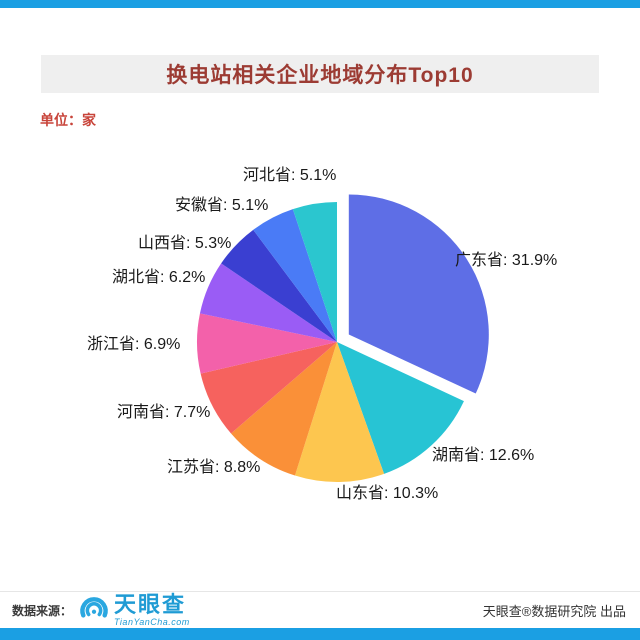 This screenshot has height=640, width=640. What do you see at coordinates (152, 621) in the screenshot?
I see `logo-subtext: TianYanCha.com` at bounding box center [152, 621].